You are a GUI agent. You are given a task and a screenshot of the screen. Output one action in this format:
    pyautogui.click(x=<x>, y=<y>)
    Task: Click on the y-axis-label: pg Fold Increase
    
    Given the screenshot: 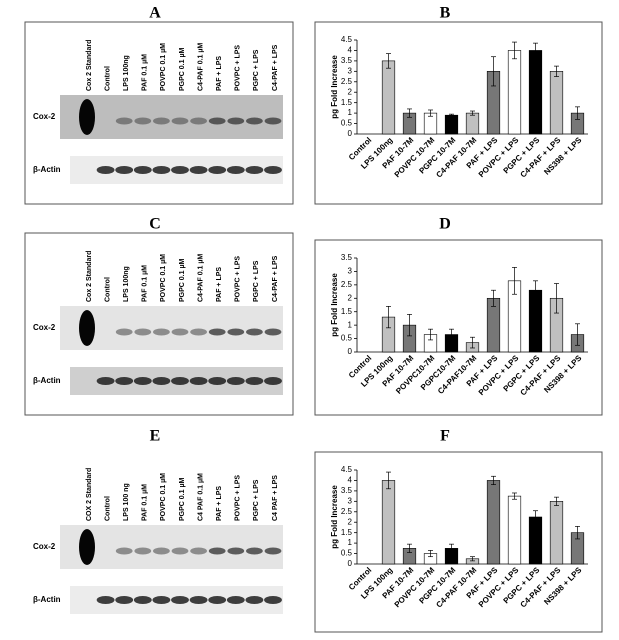 What is the action you would take?
    pyautogui.click(x=334, y=517)
    